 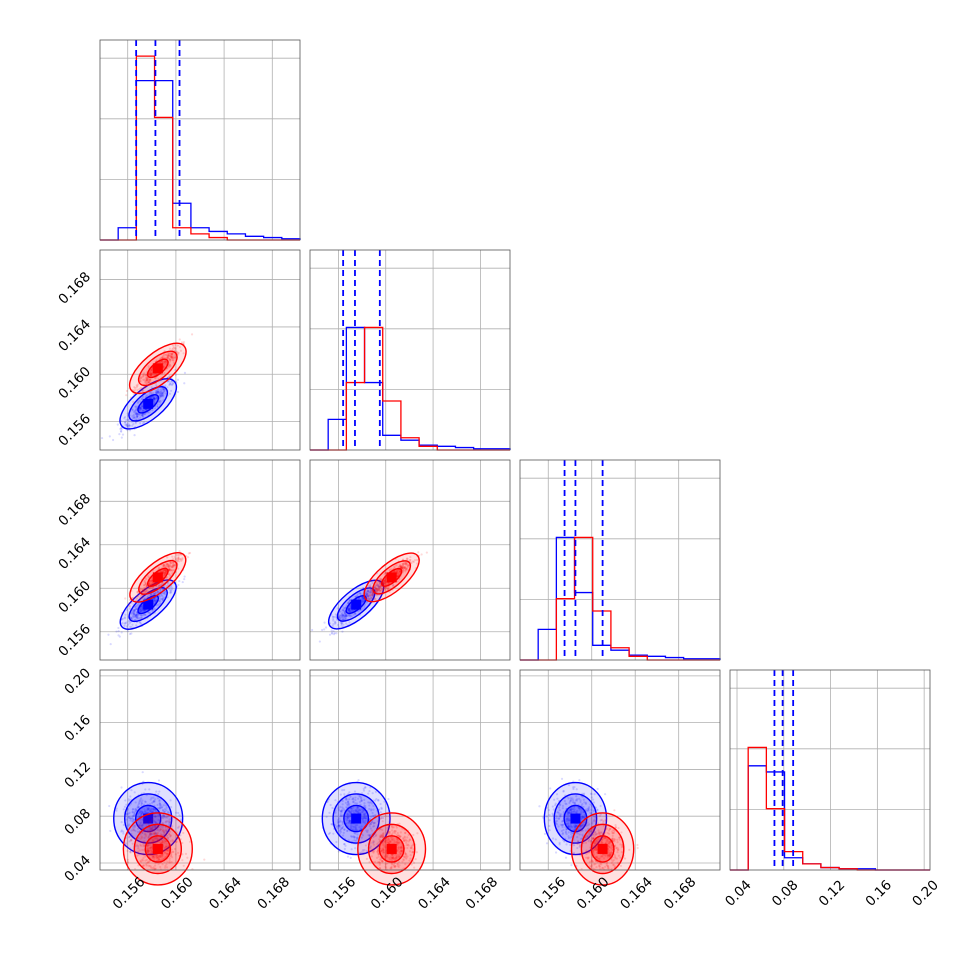 I want to click on y-tick-label: 0.16, so click(x=77, y=728).